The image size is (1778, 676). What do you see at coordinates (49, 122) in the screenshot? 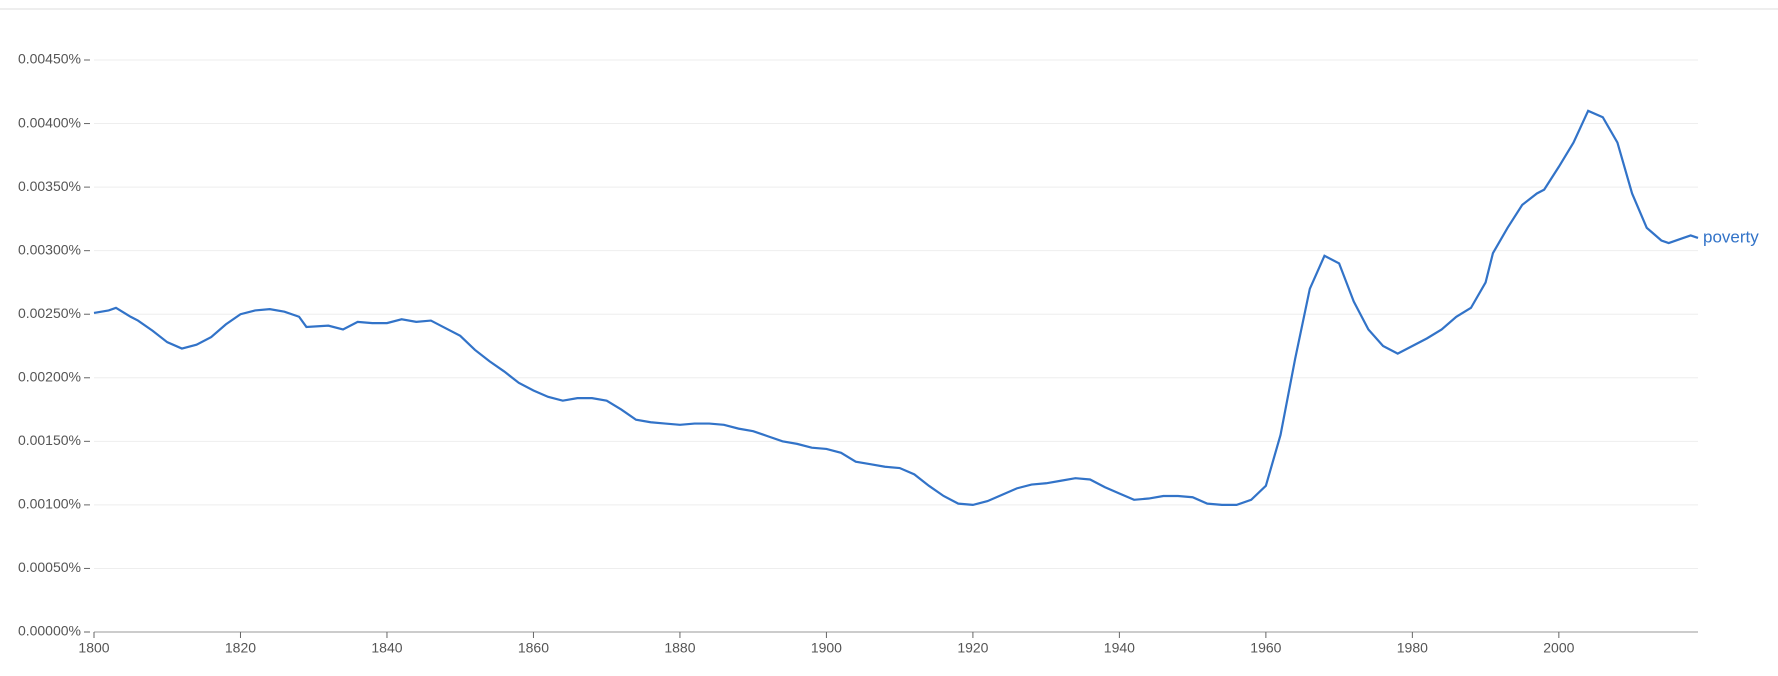
I see `y-tick-label: 0.00400%` at bounding box center [49, 122].